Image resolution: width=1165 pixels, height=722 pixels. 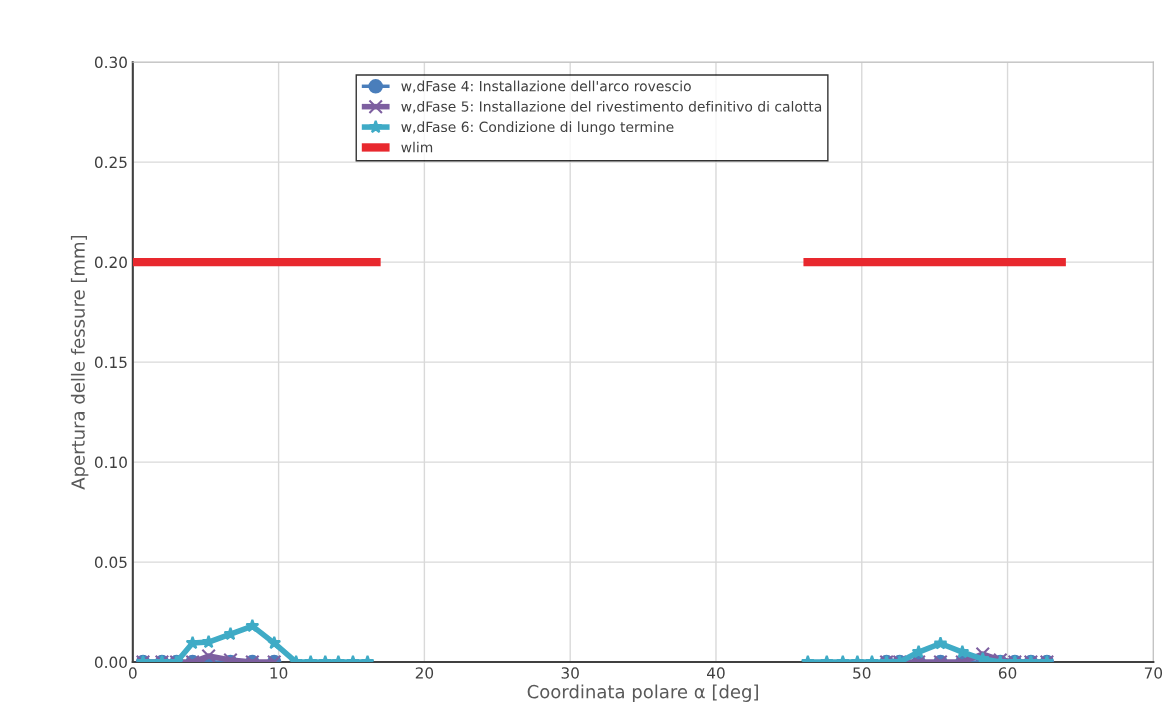 I want to click on legend-label: w,dFase 4: Installazione dell'arco rovescio, so click(x=546, y=86).